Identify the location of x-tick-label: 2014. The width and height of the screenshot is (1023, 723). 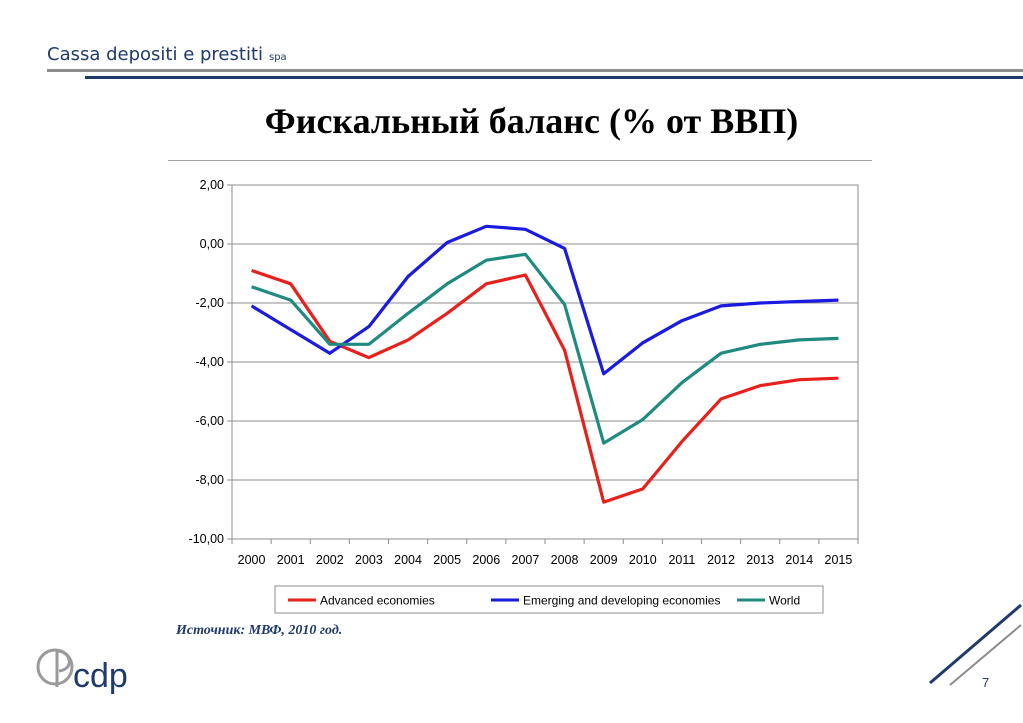
(799, 560).